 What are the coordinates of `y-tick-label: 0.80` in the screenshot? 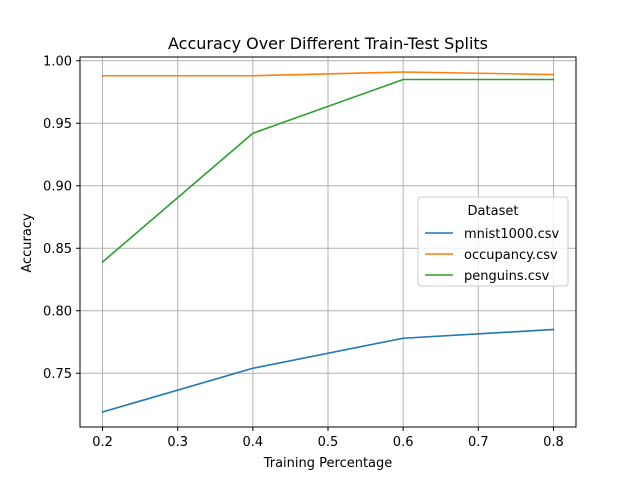 It's located at (57, 311).